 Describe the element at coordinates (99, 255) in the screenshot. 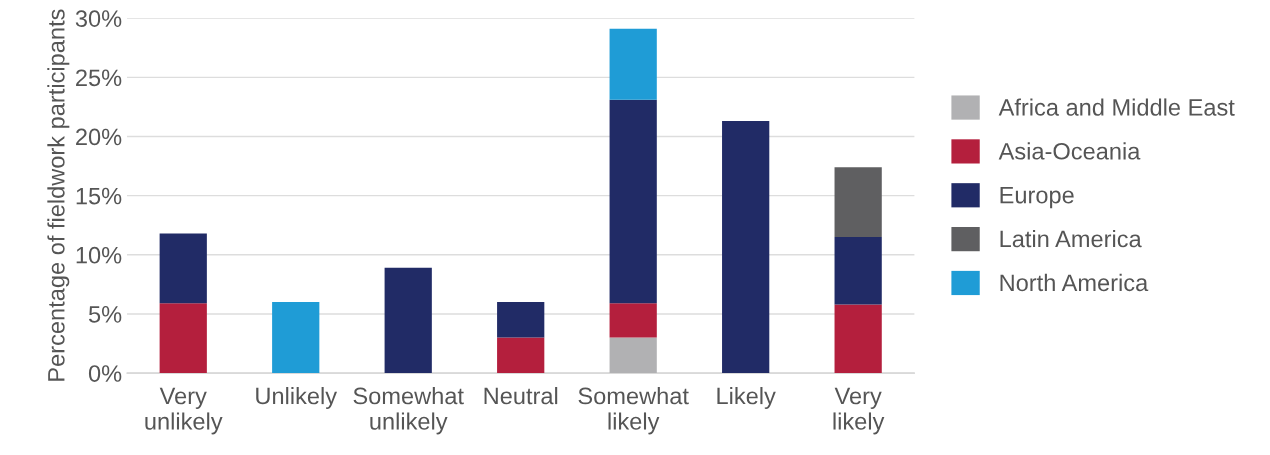

I see `y-tick-label: 10%` at that location.